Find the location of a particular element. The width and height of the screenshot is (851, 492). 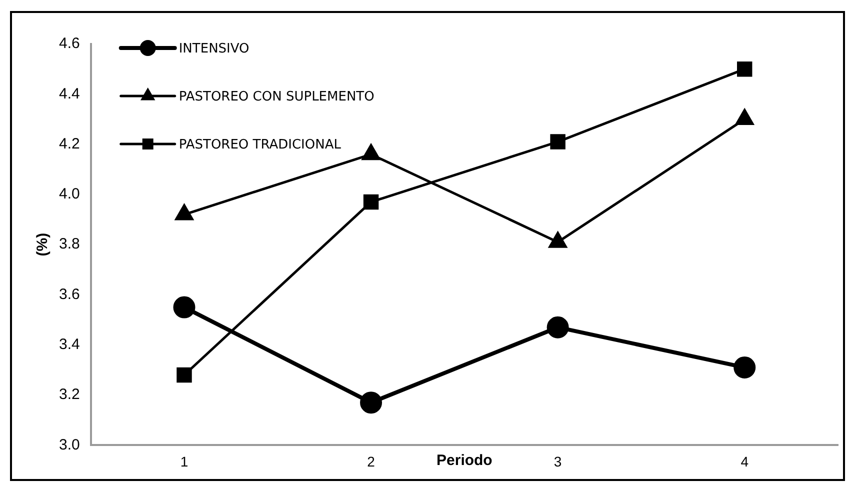

legend-label: PASTOREO TRADICIONAL is located at coordinates (260, 144).